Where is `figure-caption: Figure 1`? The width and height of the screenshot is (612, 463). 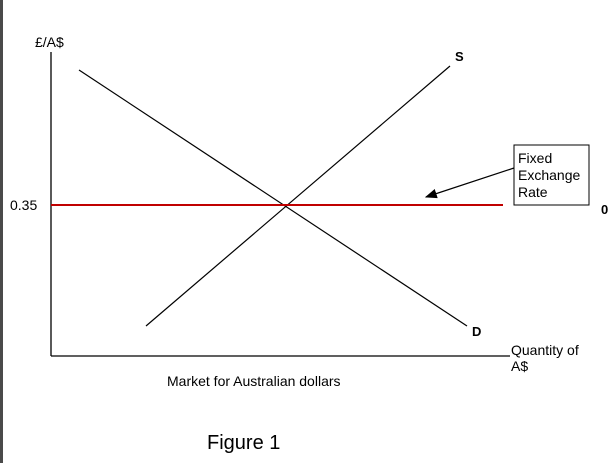
figure-caption: Figure 1 is located at coordinates (243, 443).